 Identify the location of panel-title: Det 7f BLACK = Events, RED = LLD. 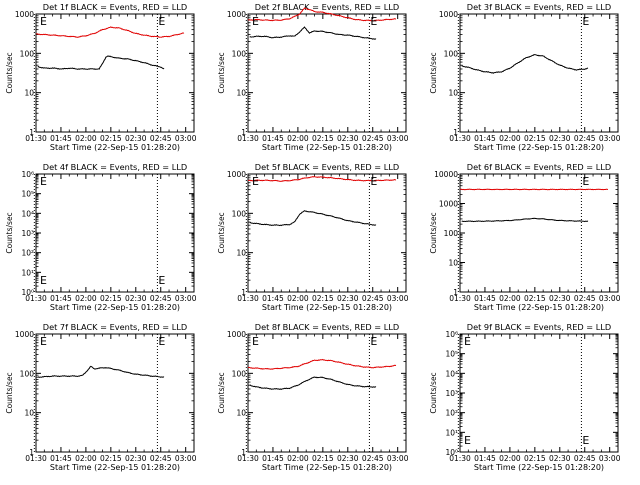
(115, 327).